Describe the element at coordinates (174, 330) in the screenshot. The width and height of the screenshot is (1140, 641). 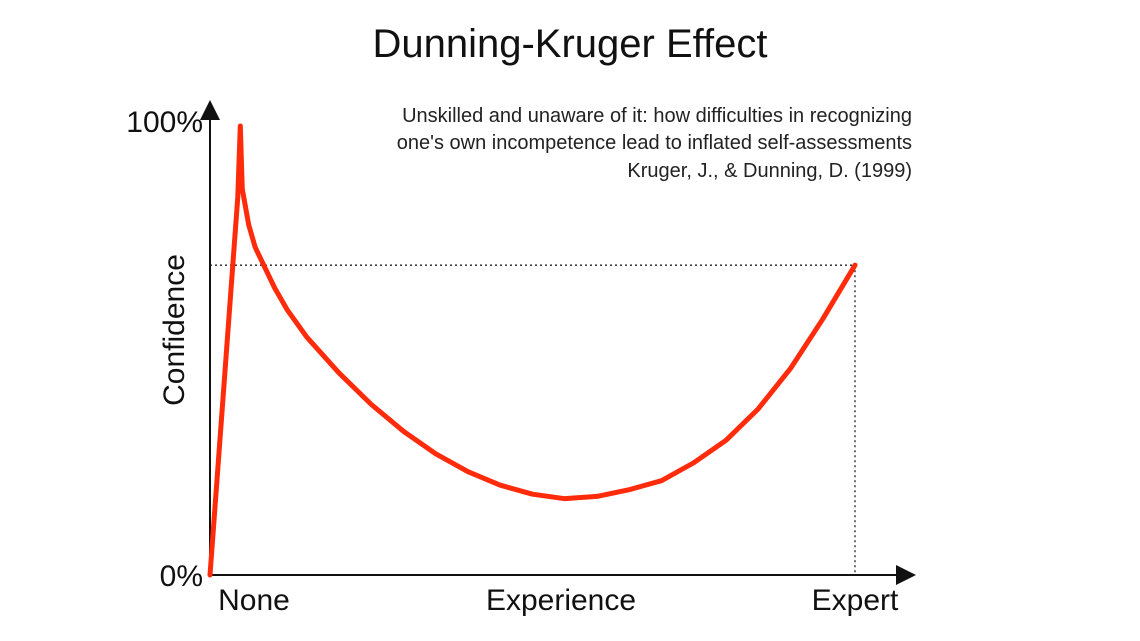
I see `y-axis-label: Confidence` at that location.